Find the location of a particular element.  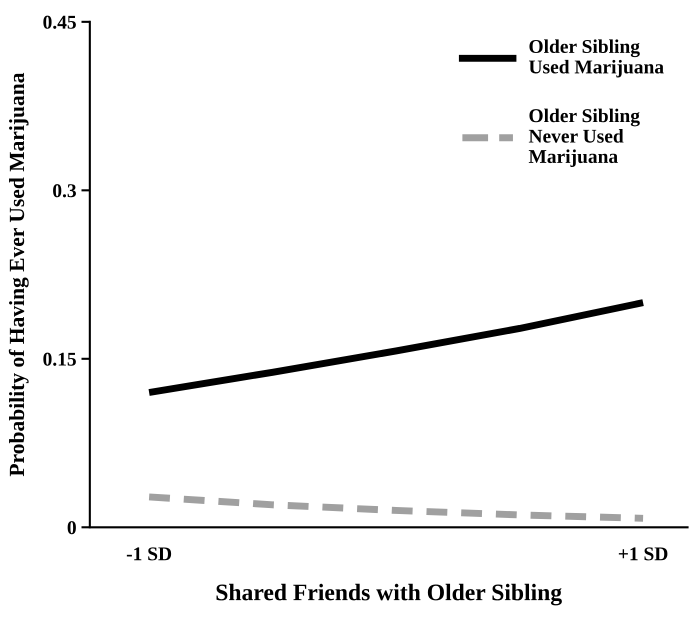

y-axis-title: Probability of Having Ever Used Marijuana is located at coordinates (18, 274).